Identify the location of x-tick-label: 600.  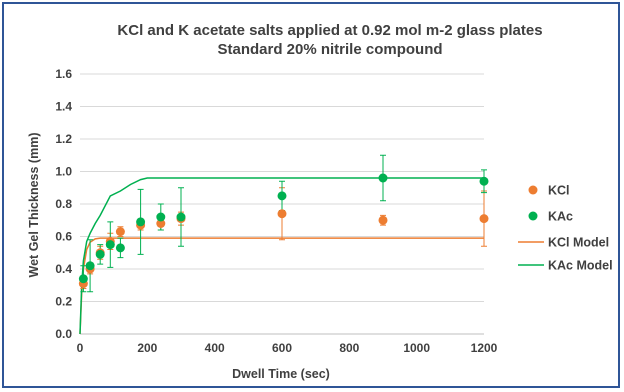
(282, 348).